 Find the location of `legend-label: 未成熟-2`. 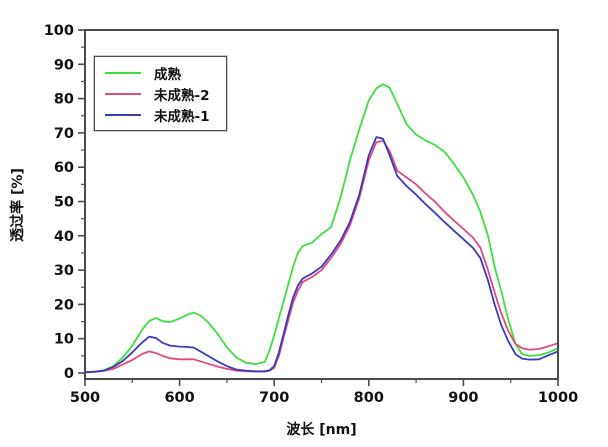

legend-label: 未成熟-2 is located at coordinates (182, 95).